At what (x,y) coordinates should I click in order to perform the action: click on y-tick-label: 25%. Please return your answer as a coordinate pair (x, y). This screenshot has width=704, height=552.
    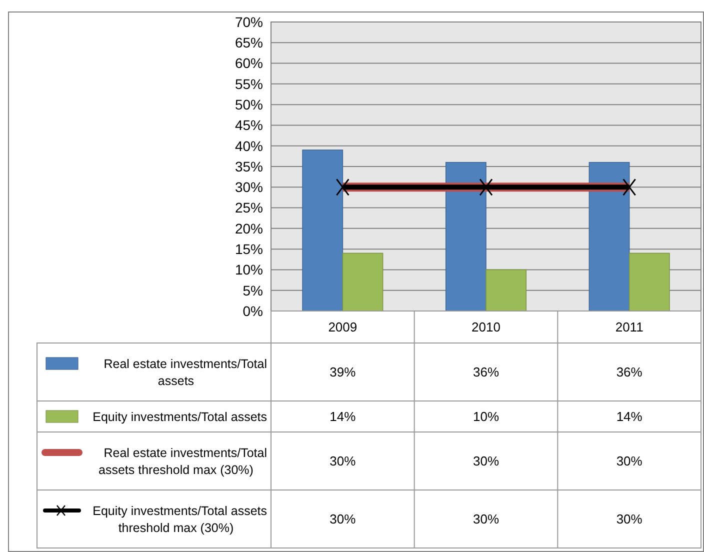
    Looking at the image, I should click on (248, 208).